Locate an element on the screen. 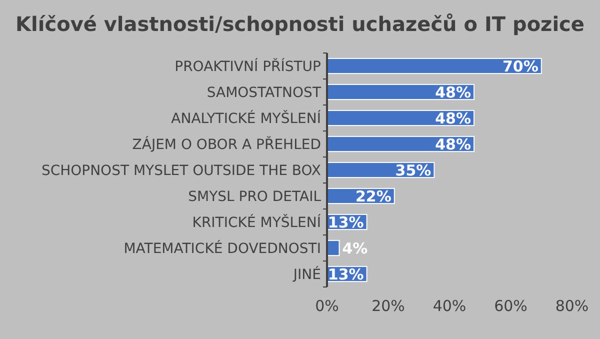  y-tick-label: KRITICKÉ MYŠLENÍ is located at coordinates (256, 223).